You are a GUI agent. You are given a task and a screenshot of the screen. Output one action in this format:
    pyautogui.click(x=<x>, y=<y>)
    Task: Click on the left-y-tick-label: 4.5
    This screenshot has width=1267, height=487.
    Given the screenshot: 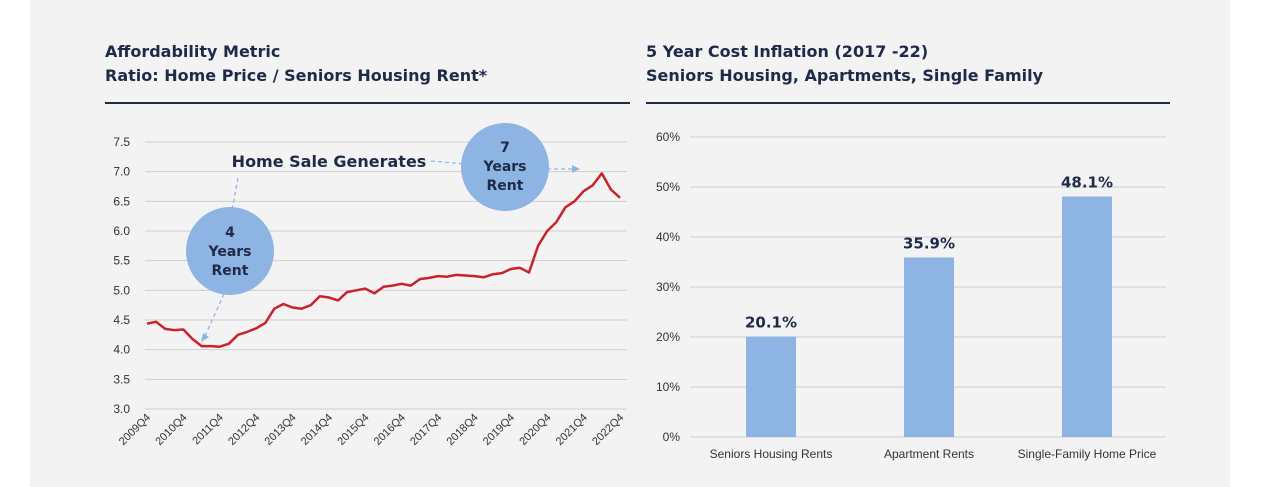 What is the action you would take?
    pyautogui.click(x=121, y=320)
    